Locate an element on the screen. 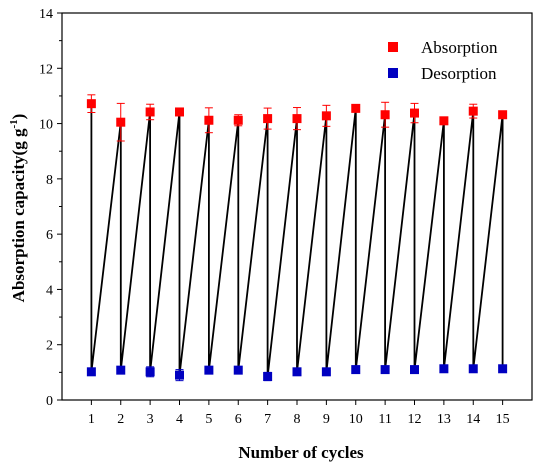 Image resolution: width=550 pixels, height=468 pixels. y-tick-label: 10 is located at coordinates (46, 125).